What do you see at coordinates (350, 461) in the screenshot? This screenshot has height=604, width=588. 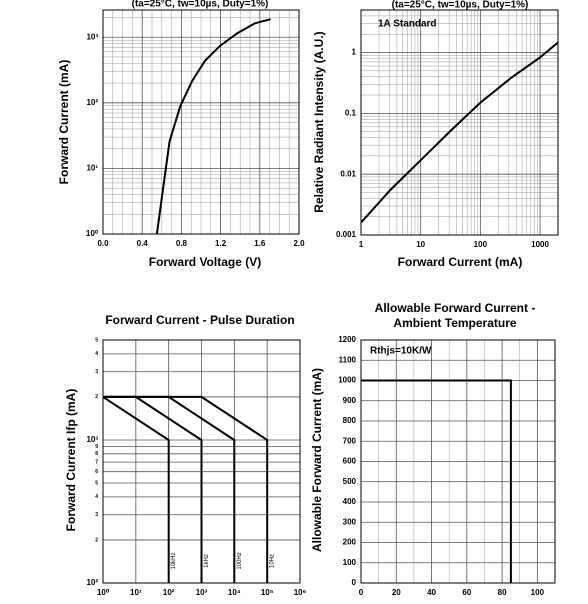 I see `y-tick-label: 600` at bounding box center [350, 461].